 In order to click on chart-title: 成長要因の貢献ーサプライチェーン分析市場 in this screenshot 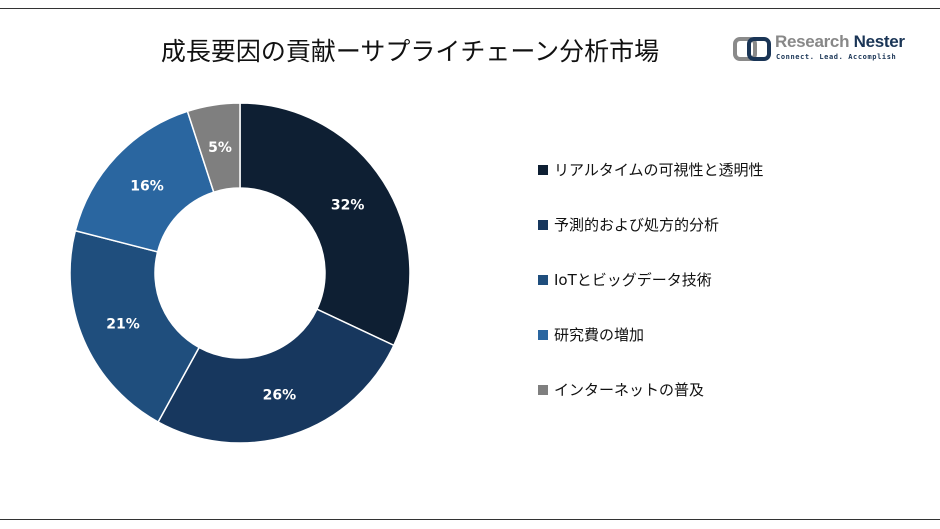, I will do `click(410, 51)`.